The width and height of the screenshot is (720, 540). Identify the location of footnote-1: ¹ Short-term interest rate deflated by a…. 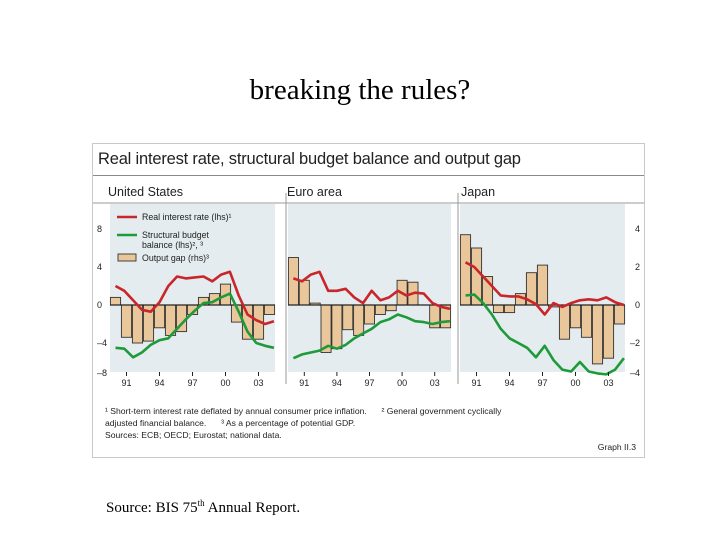
(236, 411).